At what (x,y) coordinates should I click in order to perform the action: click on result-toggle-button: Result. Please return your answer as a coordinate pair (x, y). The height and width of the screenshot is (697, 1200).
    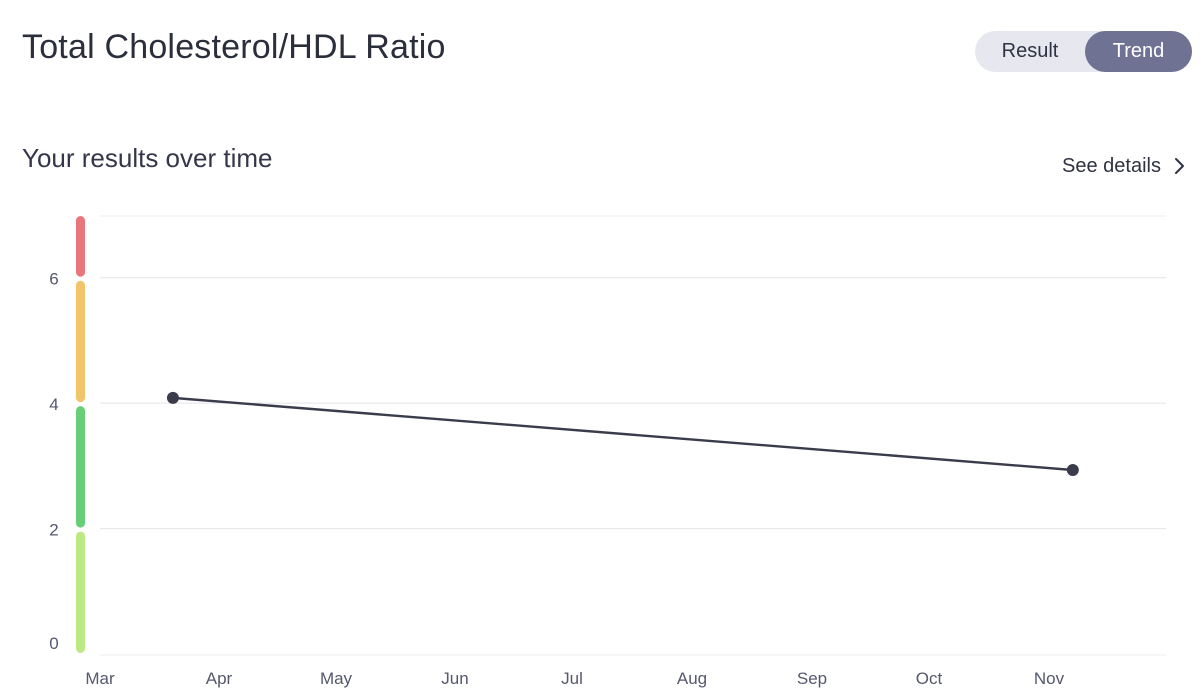
    Looking at the image, I should click on (1030, 51).